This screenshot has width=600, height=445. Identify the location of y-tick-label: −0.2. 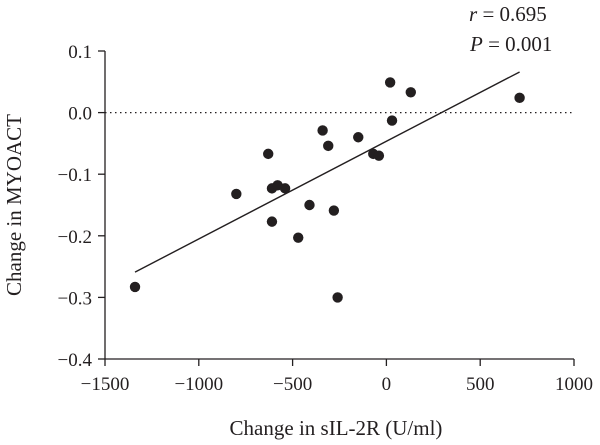
(75, 237).